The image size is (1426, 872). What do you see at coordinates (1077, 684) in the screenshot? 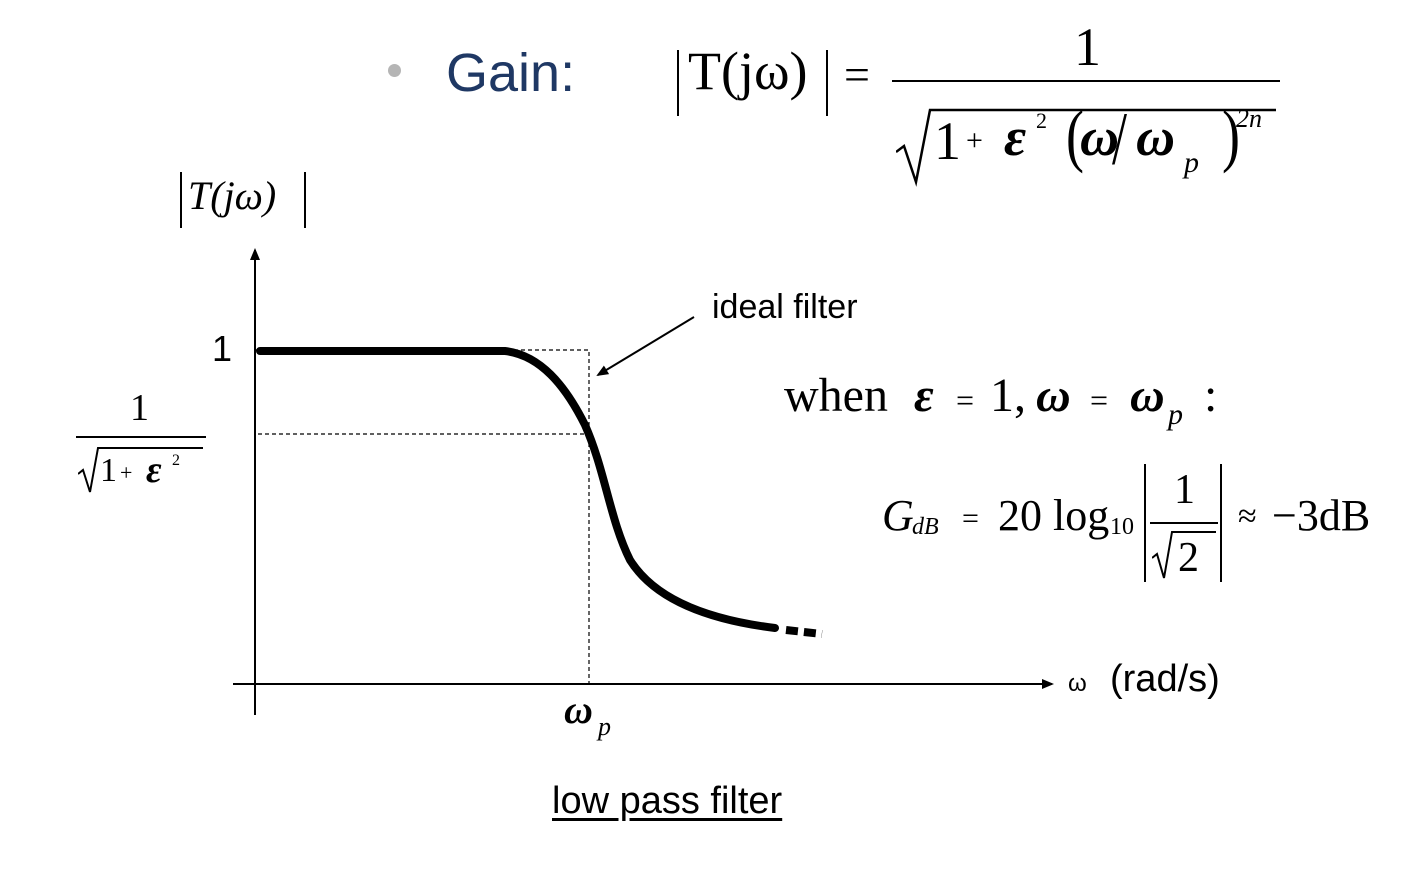
I see `x-axis-omega: ω` at bounding box center [1077, 684].